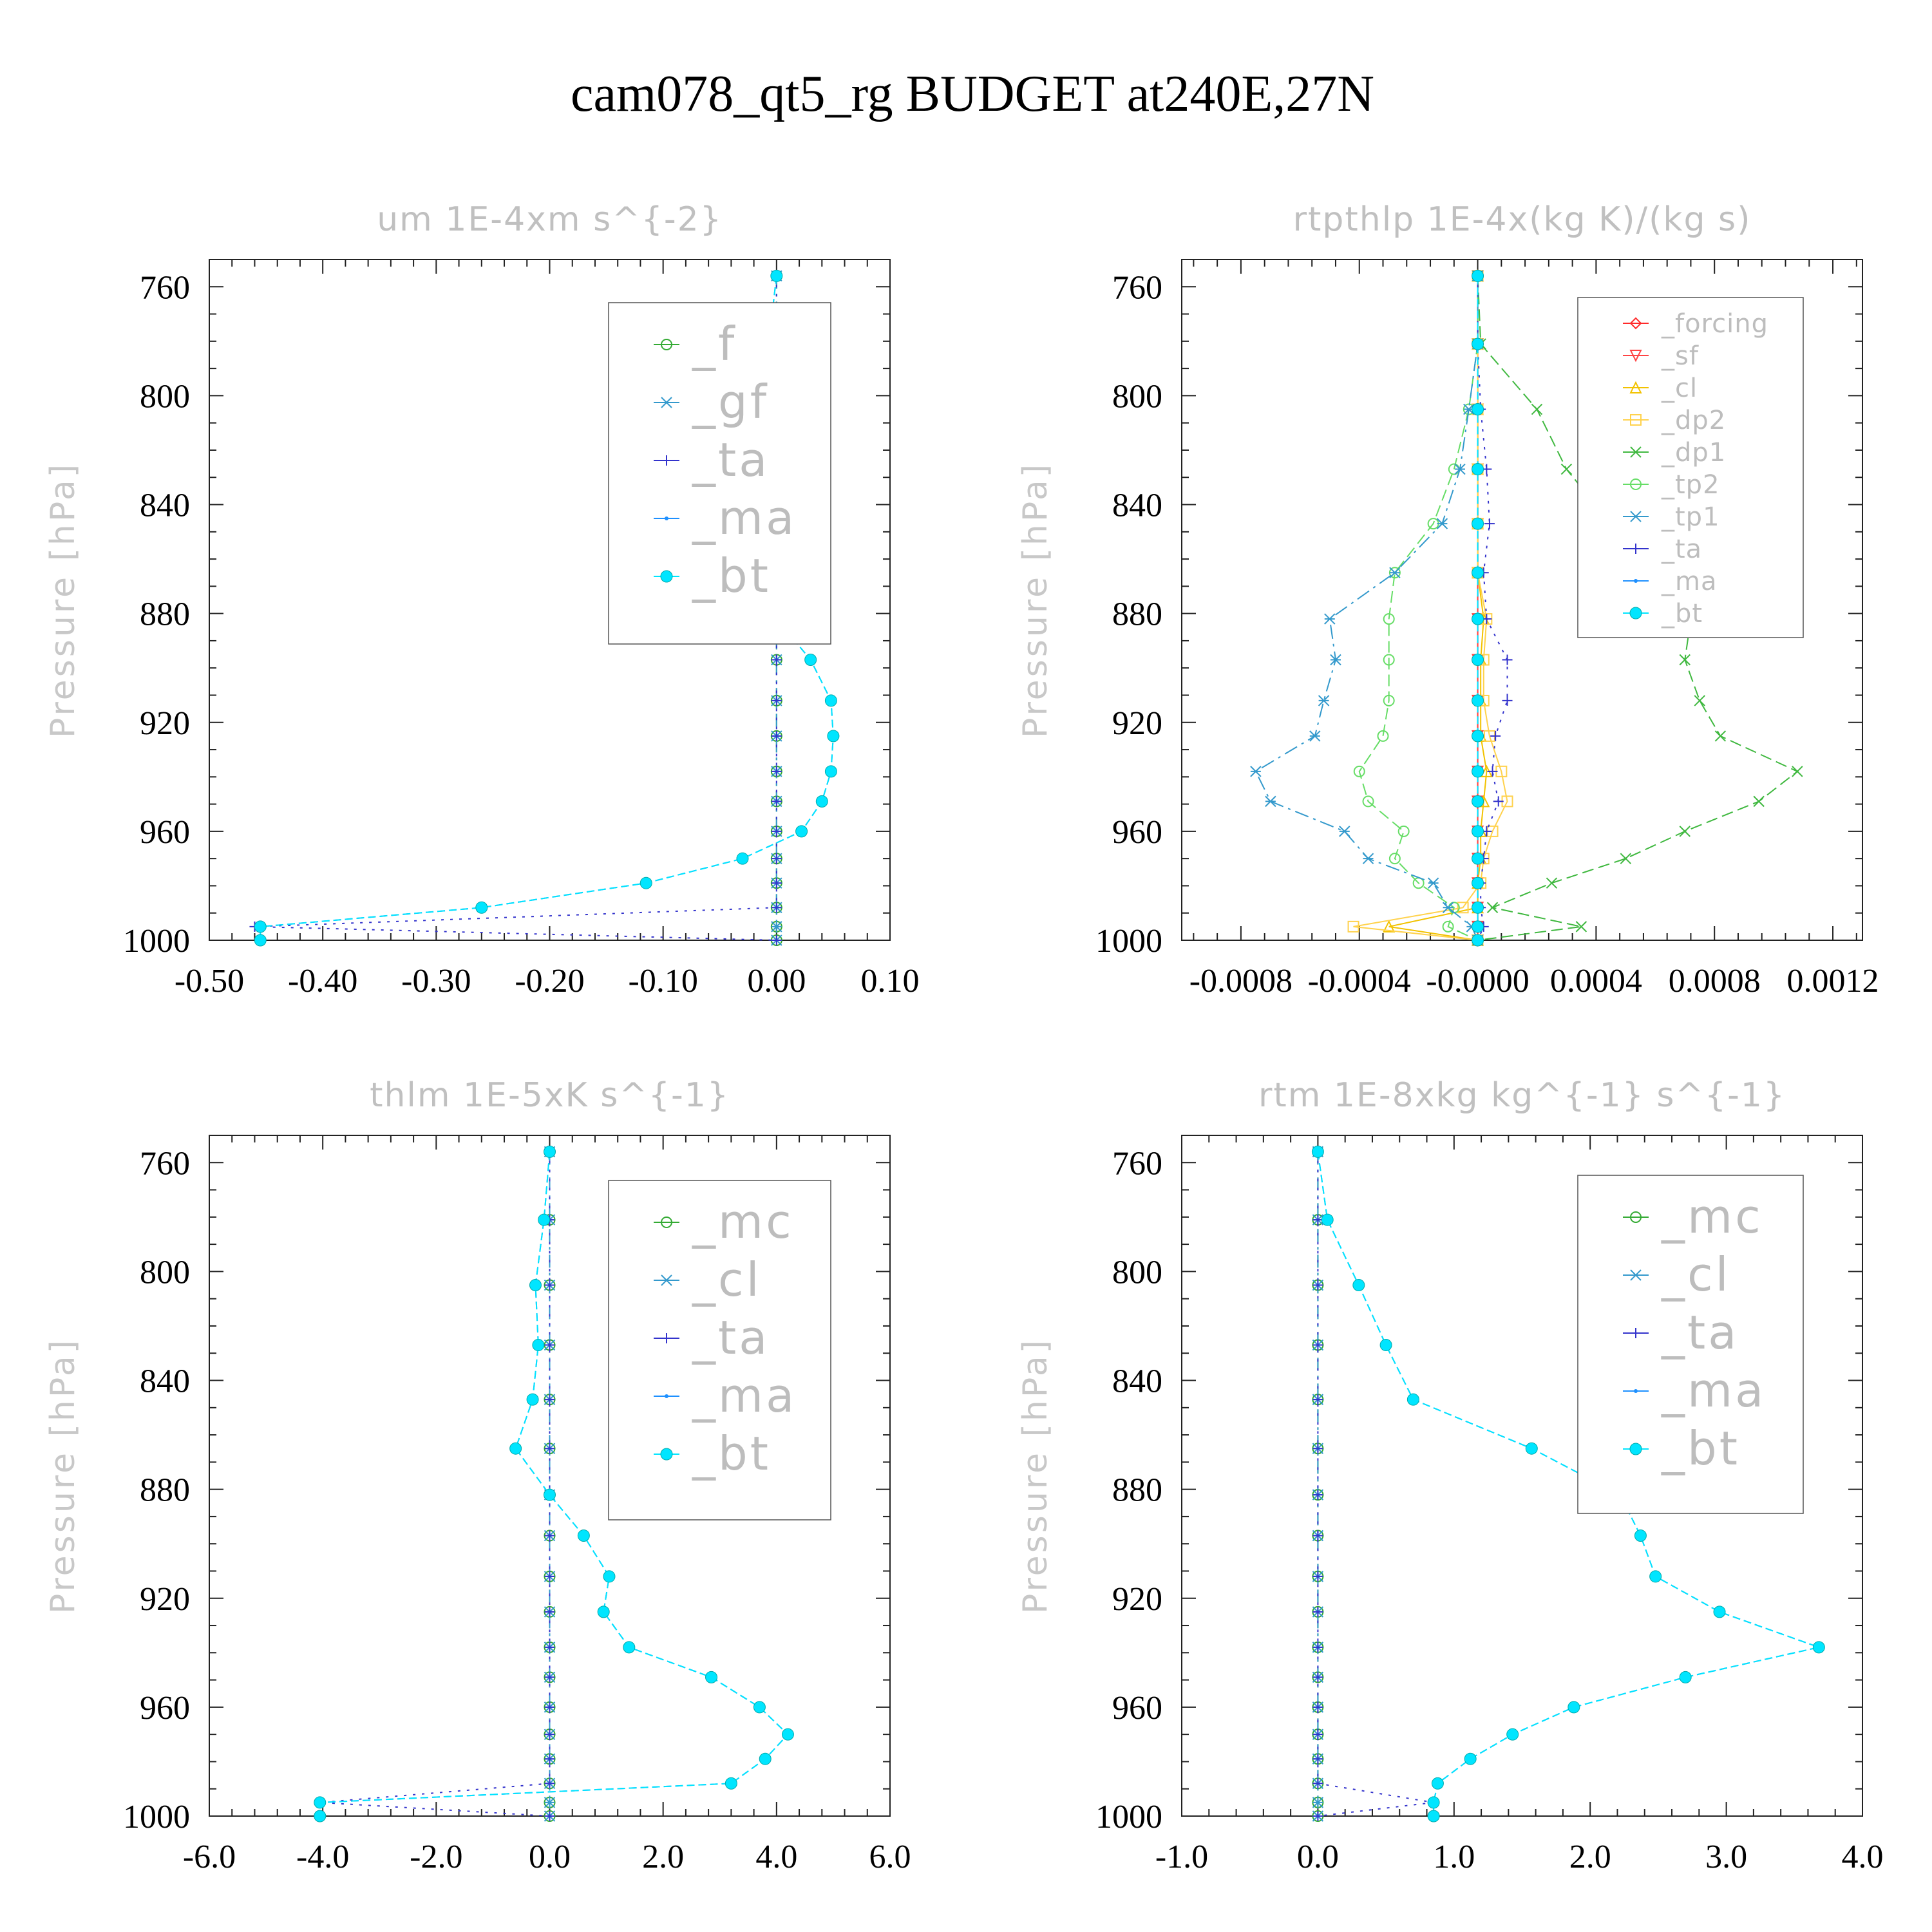 The width and height of the screenshot is (1932, 1932). What do you see at coordinates (1690, 485) in the screenshot?
I see `legend-label: _tp2` at bounding box center [1690, 485].